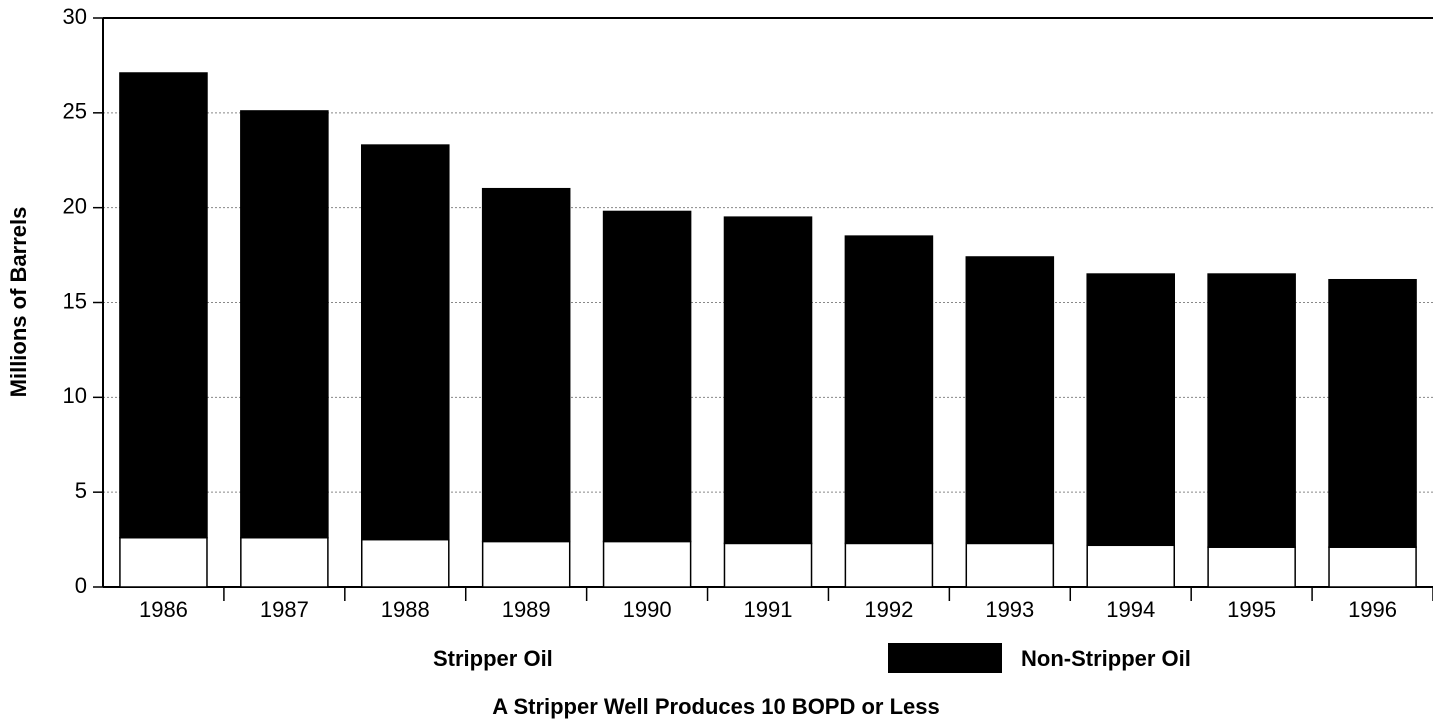  I want to click on x-tick-label: 1990, so click(647, 609).